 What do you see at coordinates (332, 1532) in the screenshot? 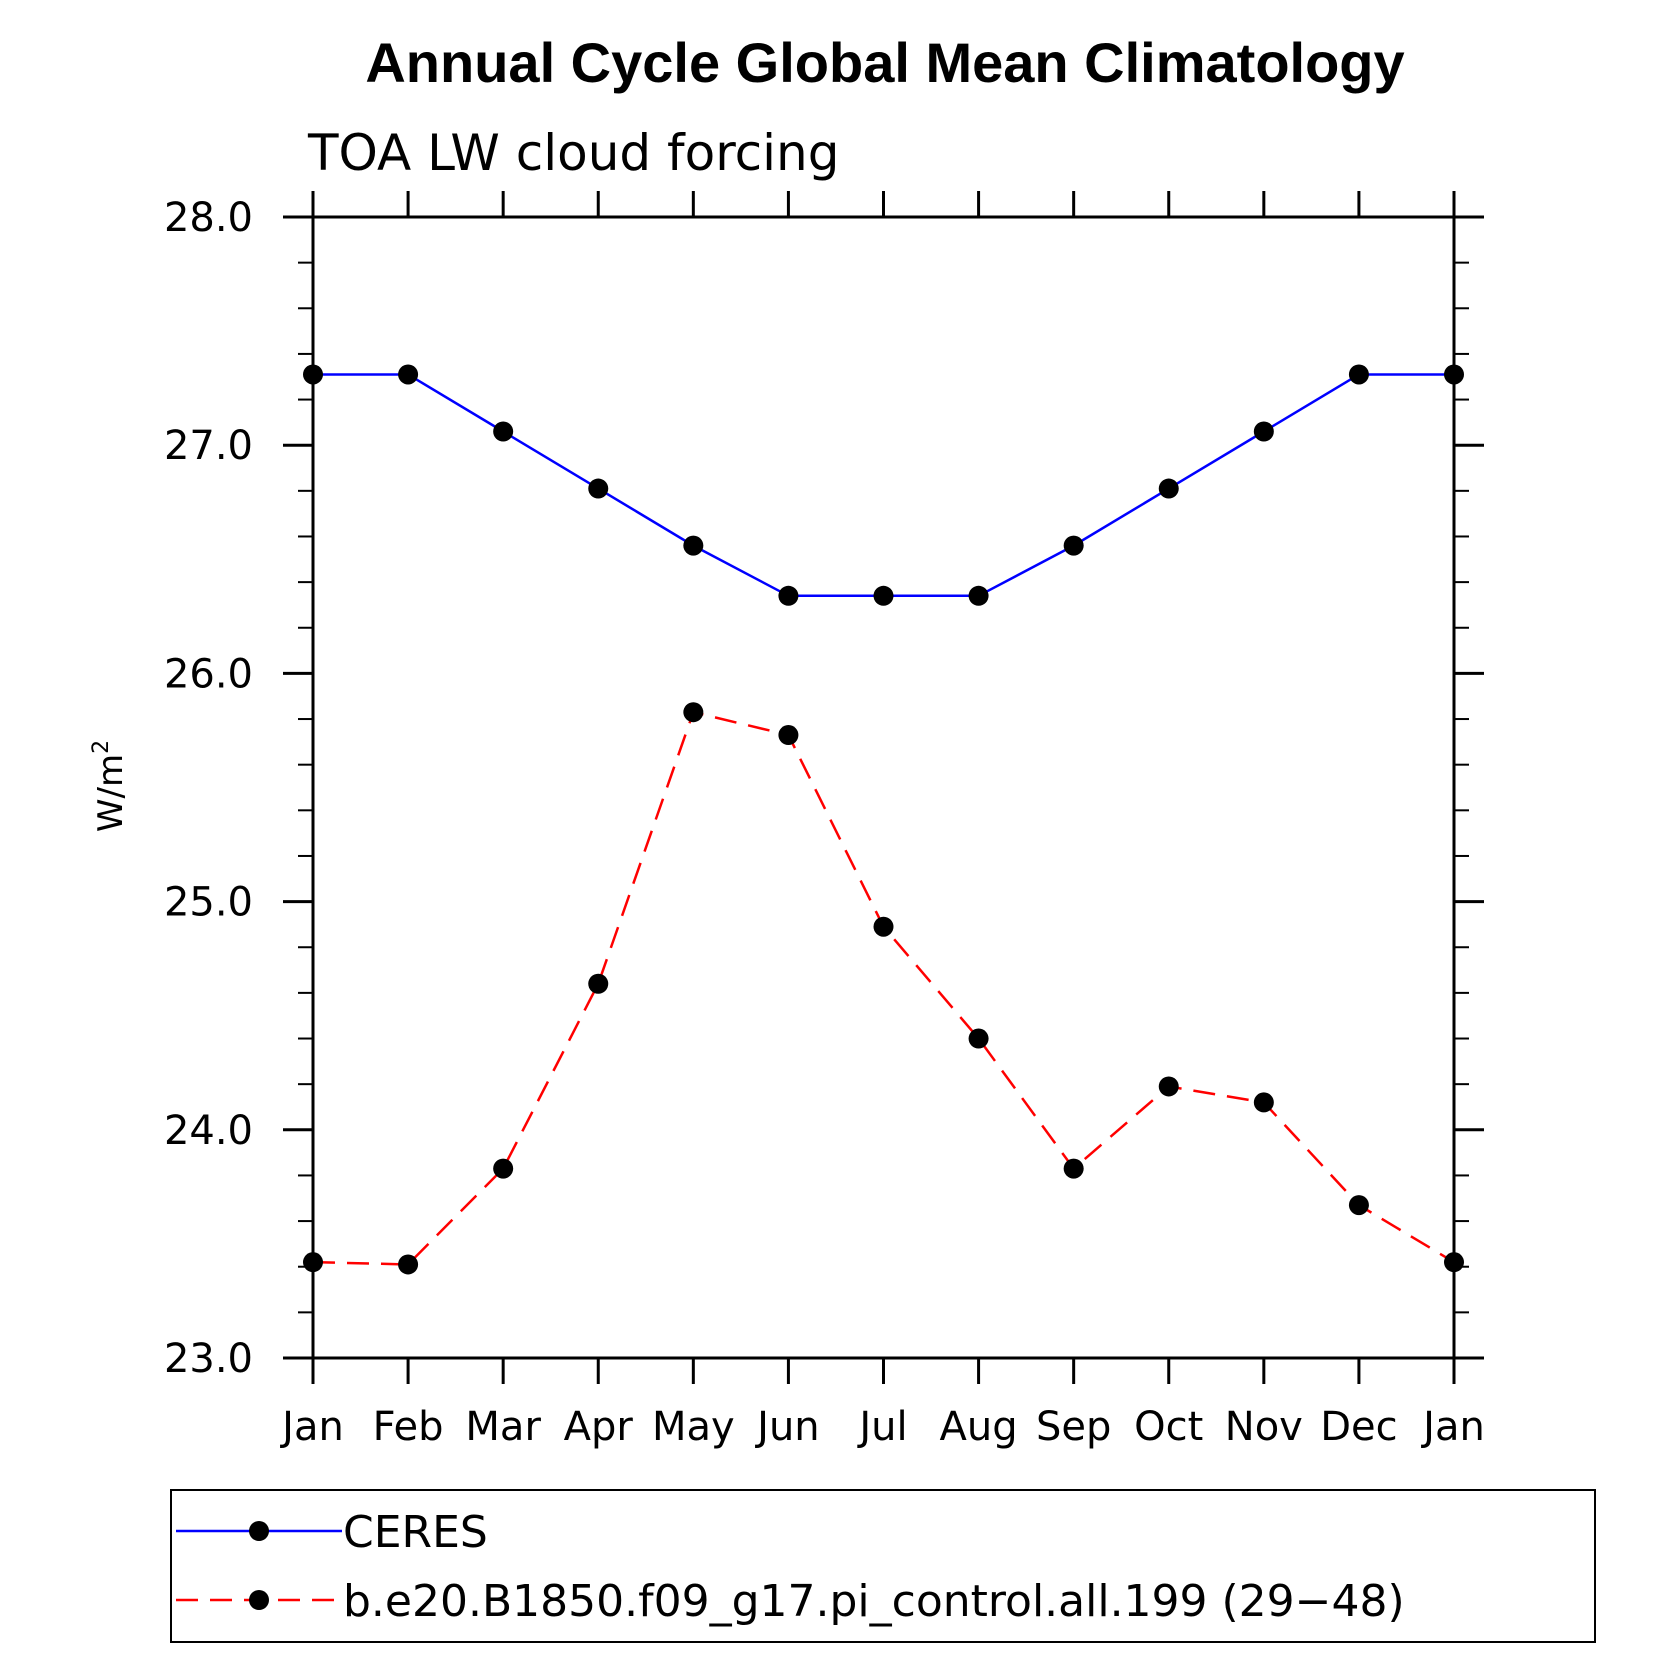
I see `legend-entry-1: CERES` at bounding box center [332, 1532].